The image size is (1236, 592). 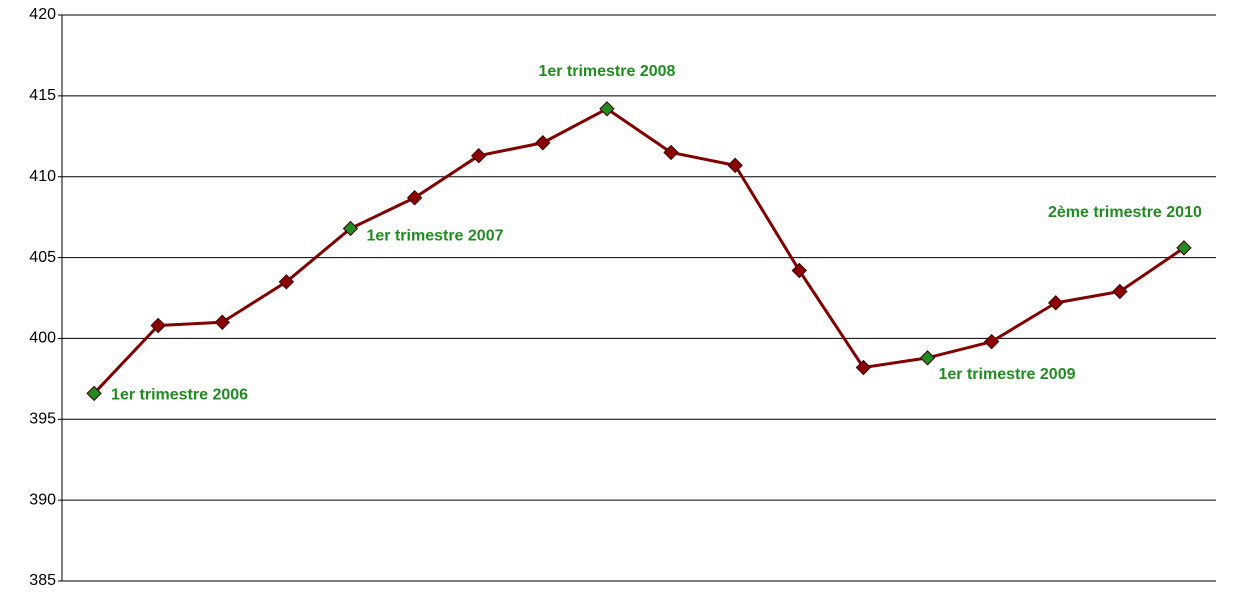 What do you see at coordinates (42, 580) in the screenshot?
I see `y-tick-label: 385` at bounding box center [42, 580].